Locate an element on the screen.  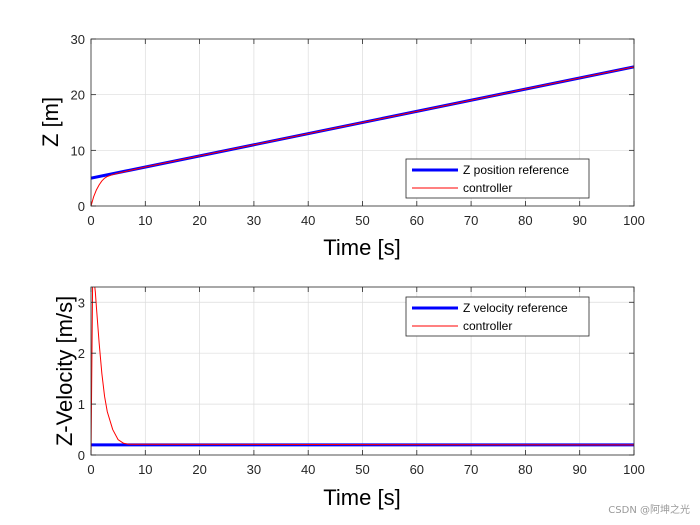
watermark-text: CSDN @阿坤之光 is located at coordinates (649, 509).